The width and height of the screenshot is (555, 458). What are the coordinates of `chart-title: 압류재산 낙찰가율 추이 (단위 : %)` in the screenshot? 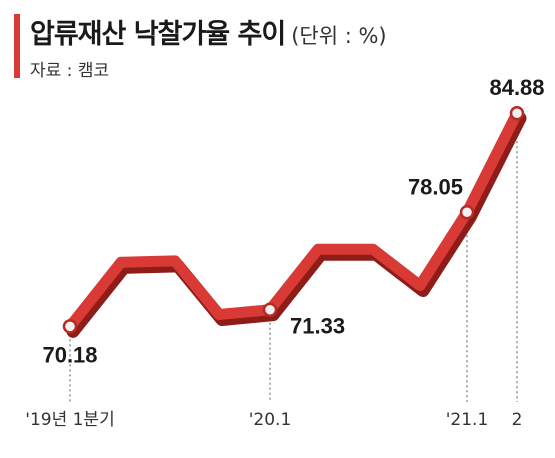 It's located at (208, 31).